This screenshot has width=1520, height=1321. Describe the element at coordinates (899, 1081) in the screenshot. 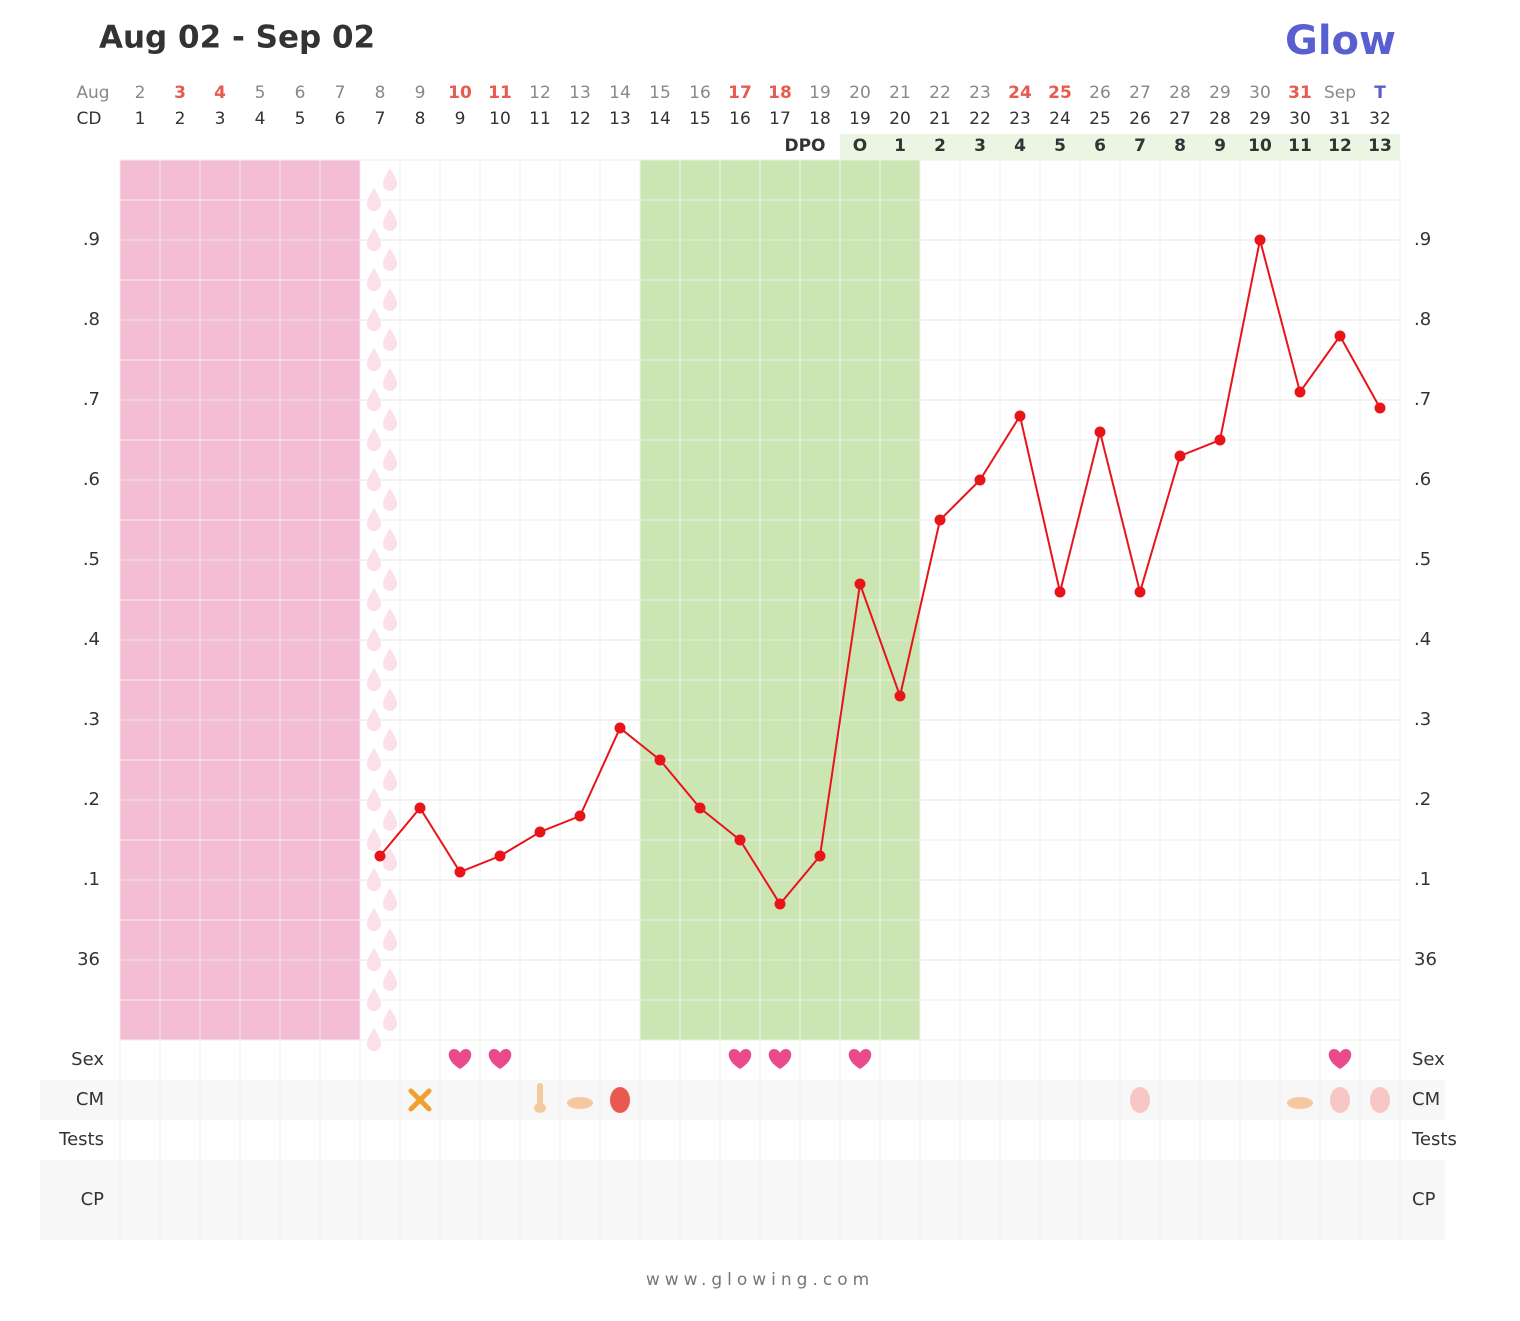

I see `log-icons` at that location.